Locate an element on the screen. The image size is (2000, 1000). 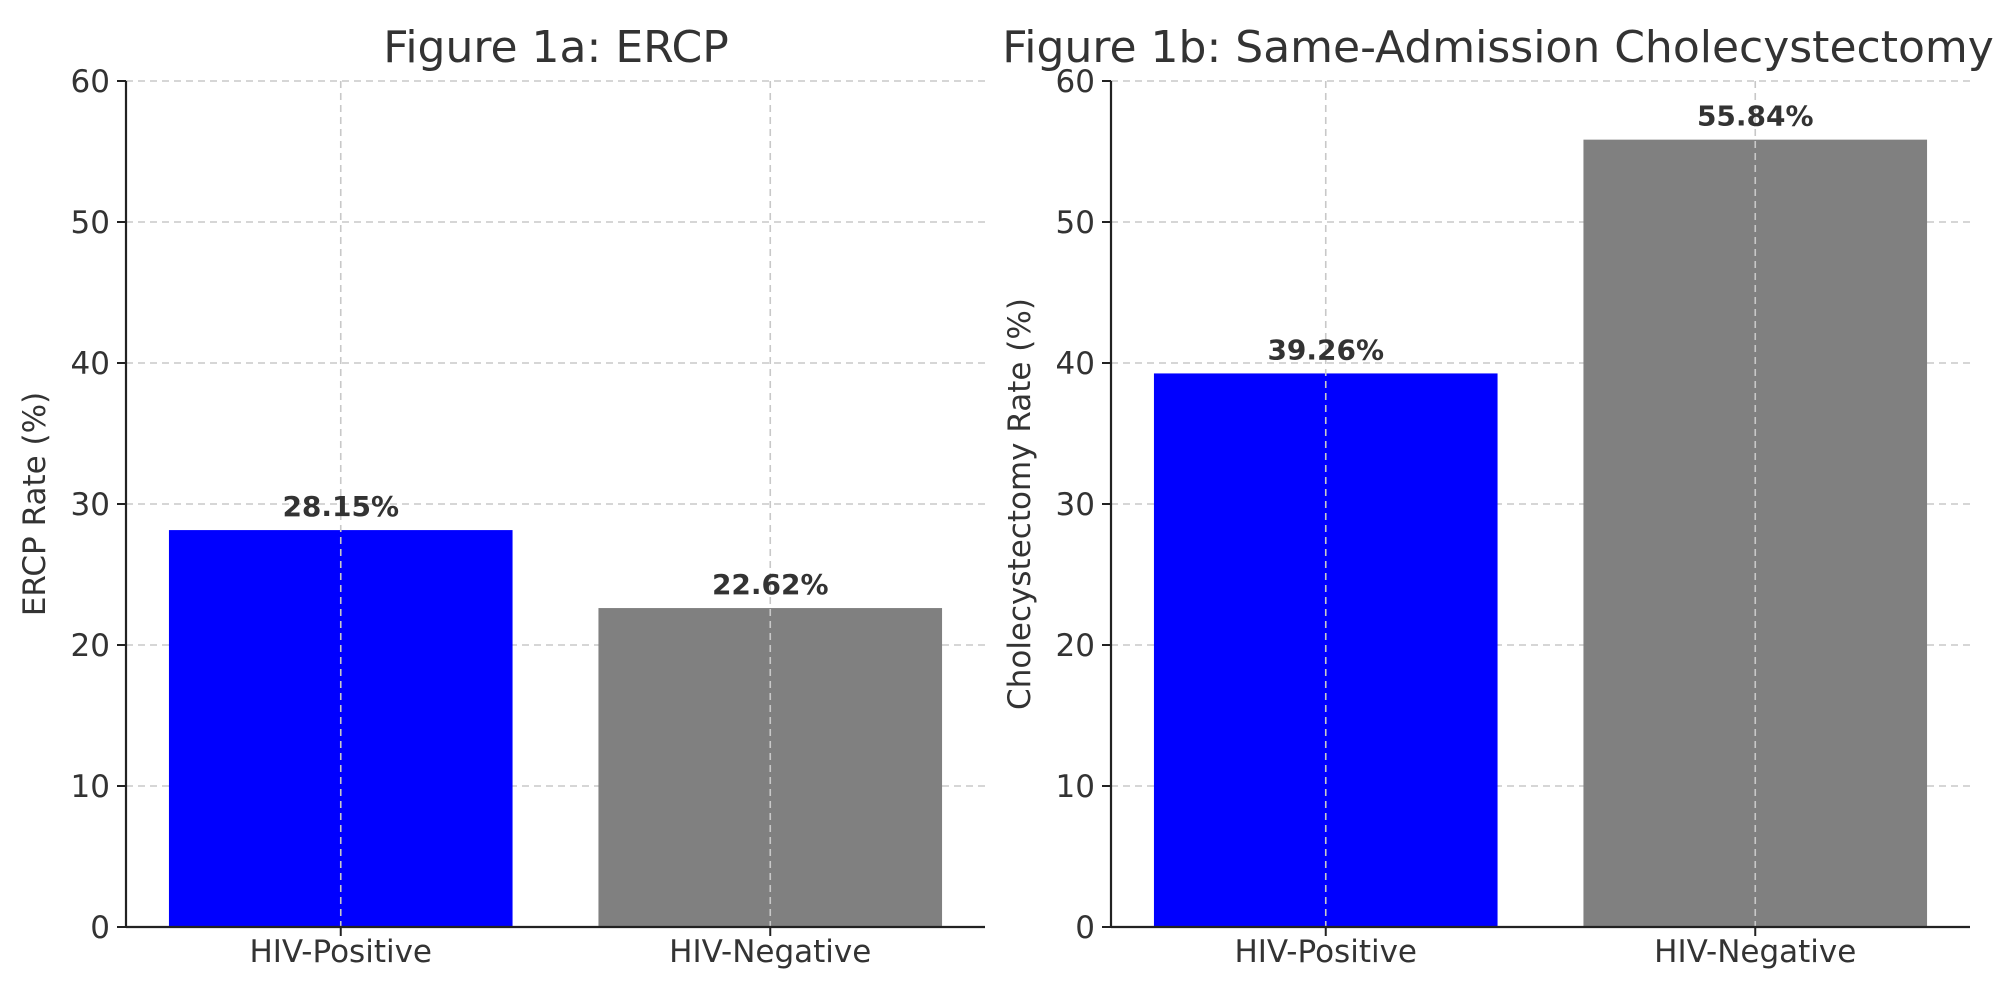
ercp-y-tick-label: 20 is located at coordinates (90, 646).